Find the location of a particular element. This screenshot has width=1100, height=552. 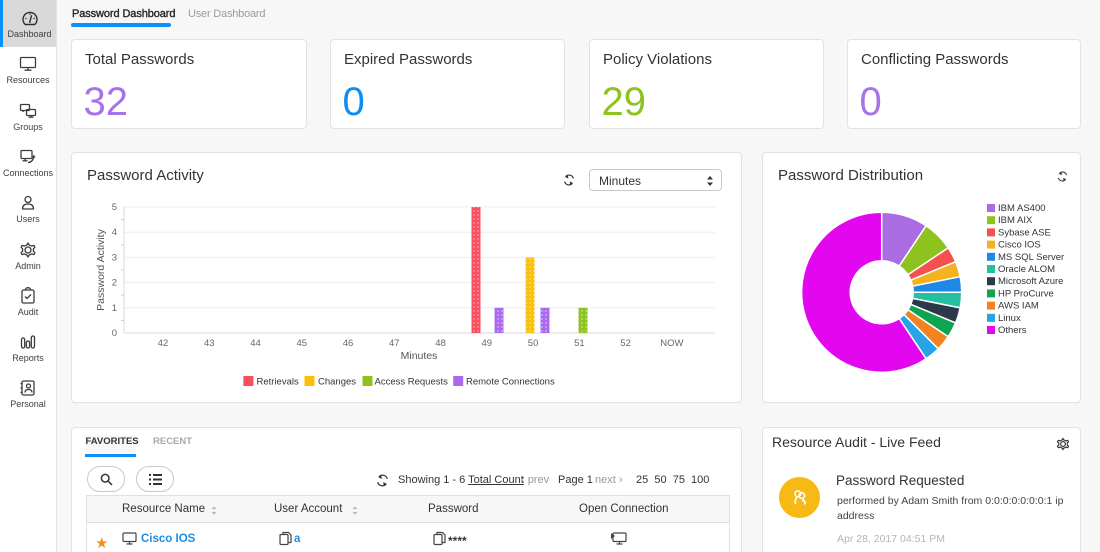

svg-text: 44 is located at coordinates (255, 343).